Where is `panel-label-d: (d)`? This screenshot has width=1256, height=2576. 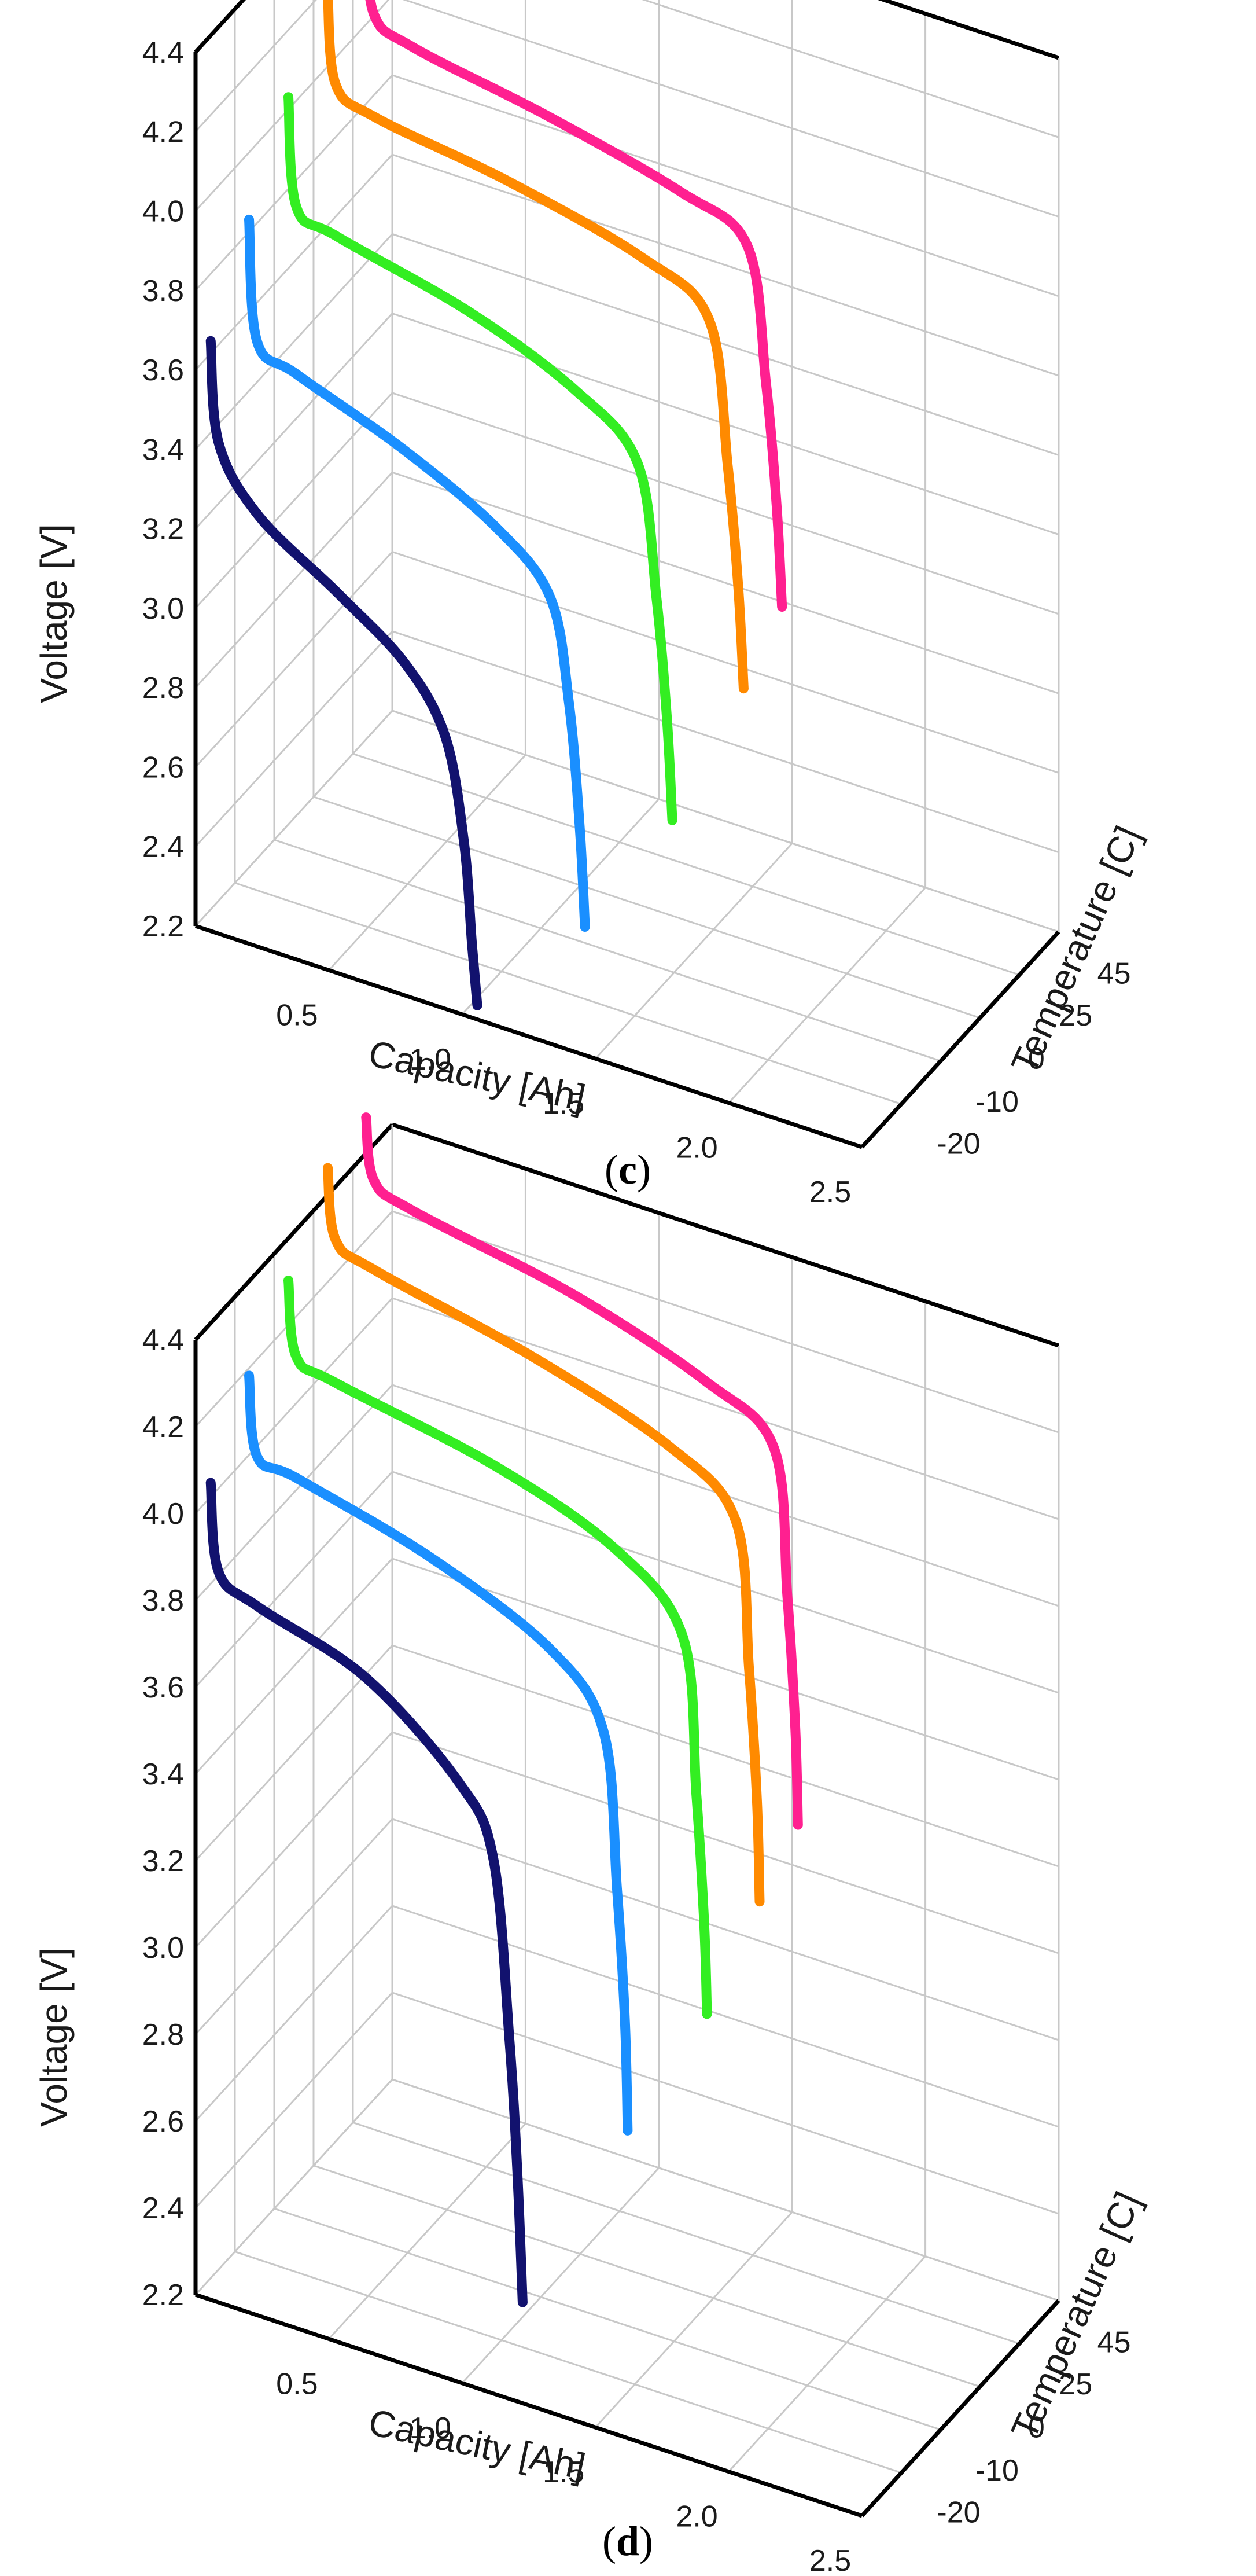 panel-label-d: (d) is located at coordinates (627, 2541).